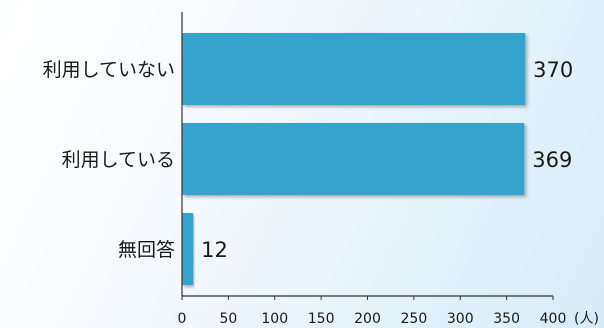 The width and height of the screenshot is (604, 328). What do you see at coordinates (586, 319) in the screenshot?
I see `x-unit-label: (人)` at bounding box center [586, 319].